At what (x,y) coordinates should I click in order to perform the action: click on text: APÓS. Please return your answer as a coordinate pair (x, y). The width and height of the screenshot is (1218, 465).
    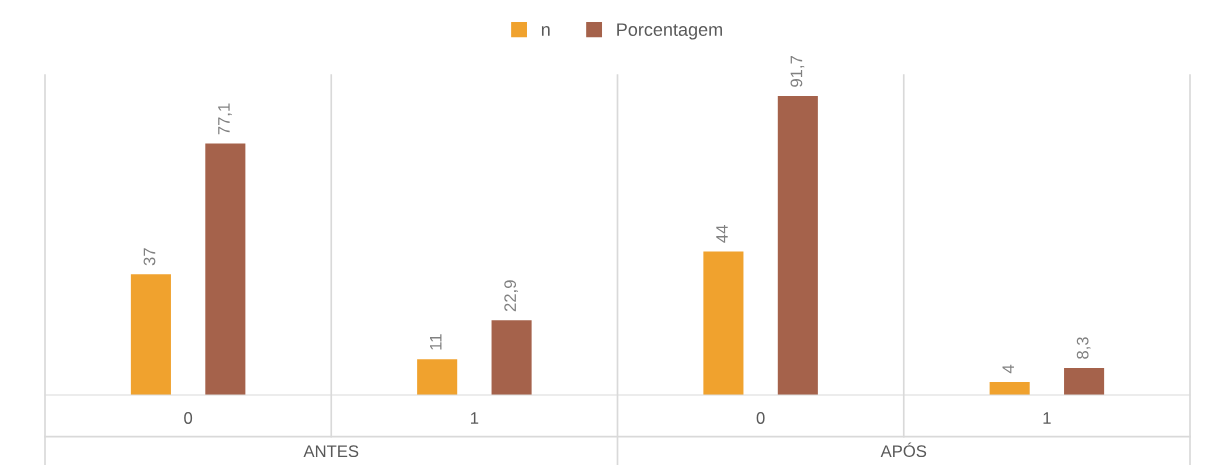
    Looking at the image, I should click on (903, 450).